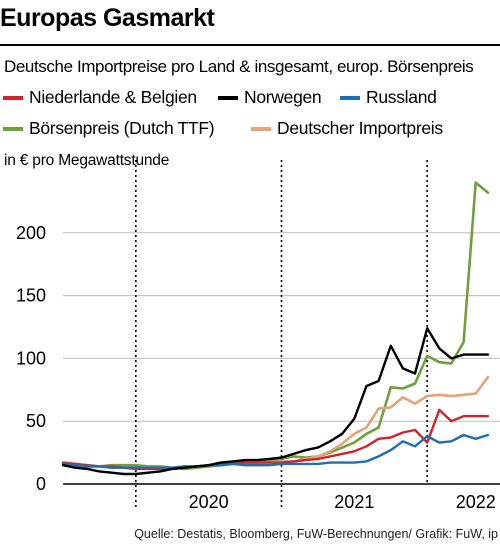 The width and height of the screenshot is (500, 545). I want to click on series-line-russland, so click(275, 451).